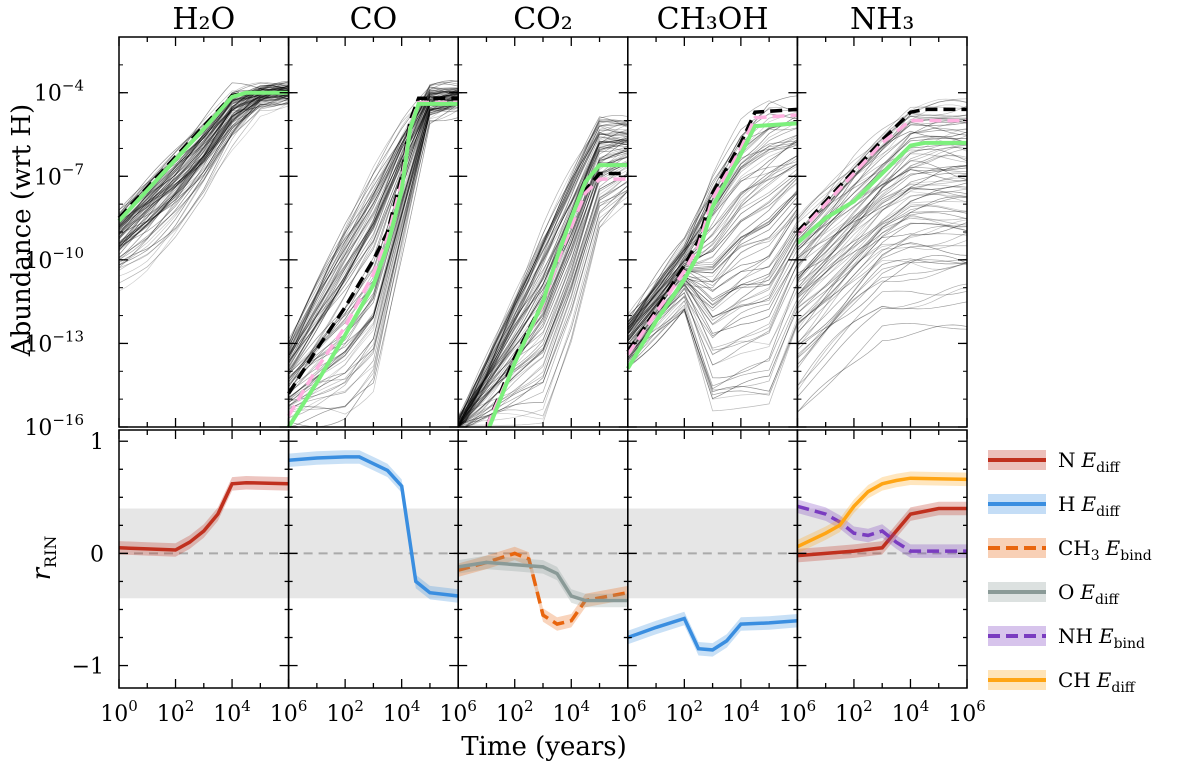 This screenshot has width=1200, height=770. I want to click on x-tick-exponent: 2, so click(529, 706).